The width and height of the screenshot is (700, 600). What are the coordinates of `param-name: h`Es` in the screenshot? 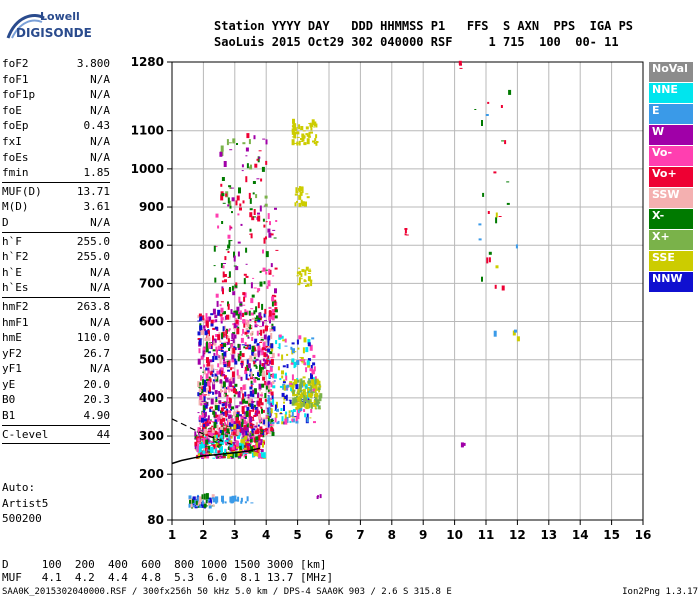 It's located at (15, 288).